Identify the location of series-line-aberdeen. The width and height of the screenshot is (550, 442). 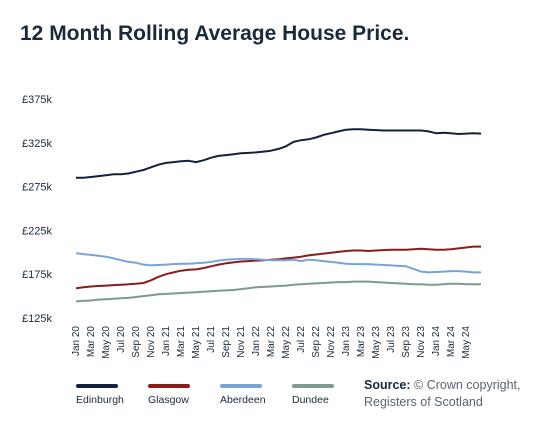
(278, 263).